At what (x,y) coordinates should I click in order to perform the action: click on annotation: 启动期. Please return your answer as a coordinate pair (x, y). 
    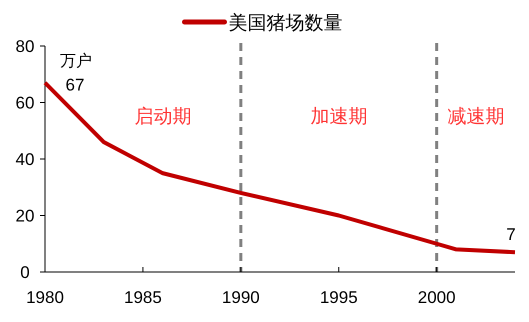
    Looking at the image, I should click on (163, 116).